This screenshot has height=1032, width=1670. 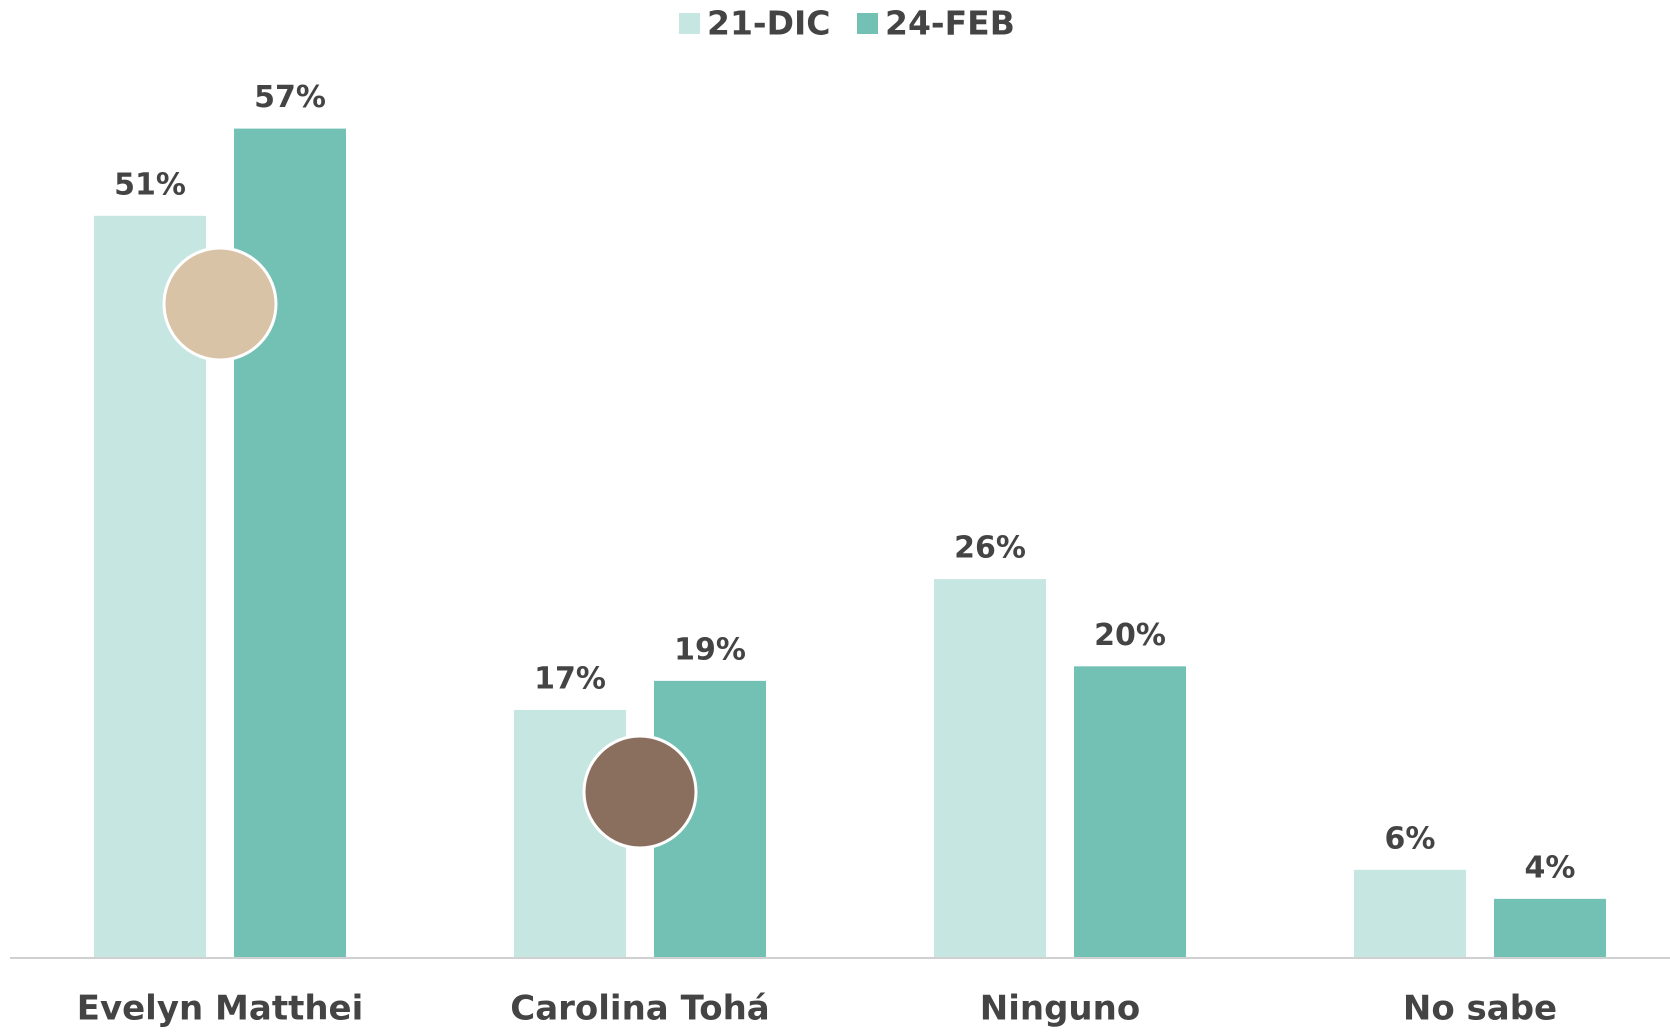 What do you see at coordinates (570, 678) in the screenshot?
I see `data-label: 17%` at bounding box center [570, 678].